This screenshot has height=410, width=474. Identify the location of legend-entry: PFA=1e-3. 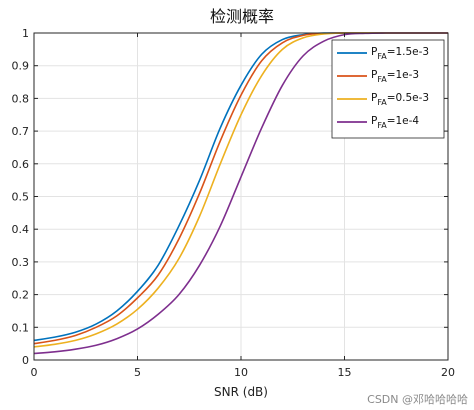
(395, 76).